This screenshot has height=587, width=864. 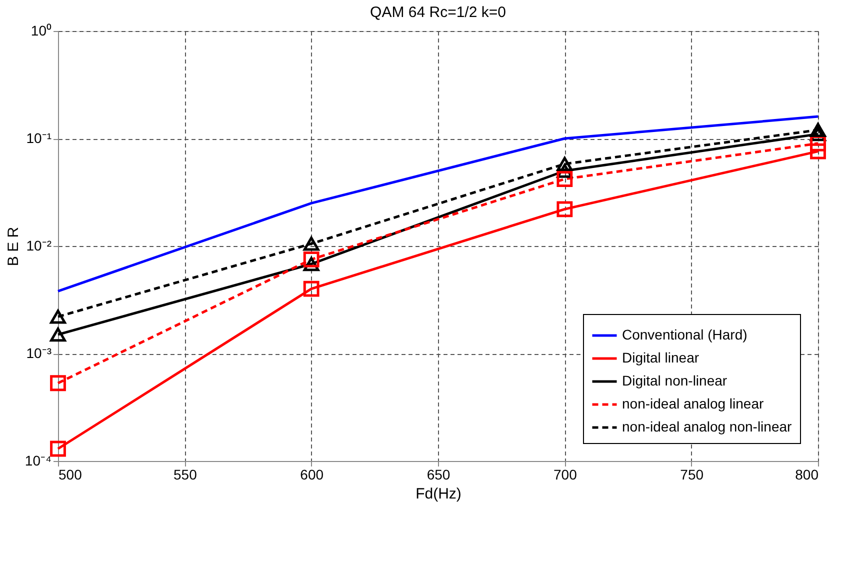 I want to click on x-tick-label: 550, so click(x=185, y=474).